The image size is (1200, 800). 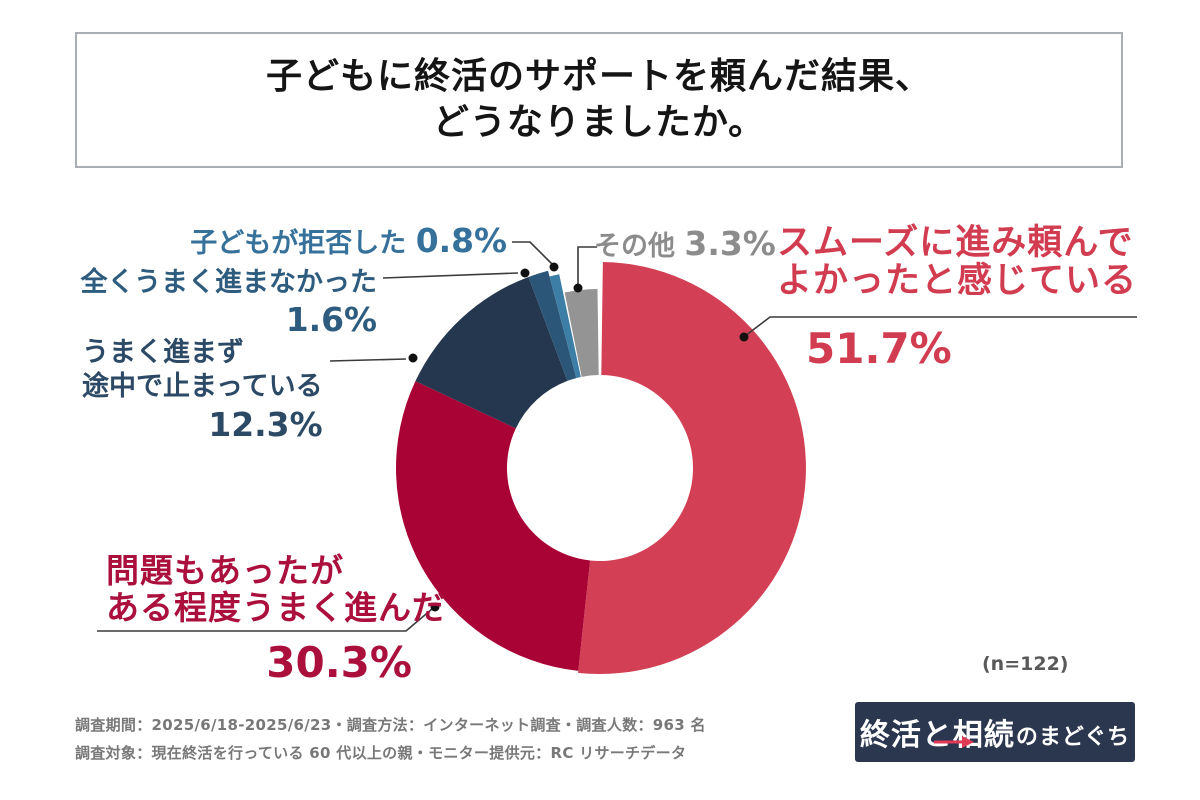 What do you see at coordinates (435, 607) in the screenshot?
I see `leader-dot-mondai` at bounding box center [435, 607].